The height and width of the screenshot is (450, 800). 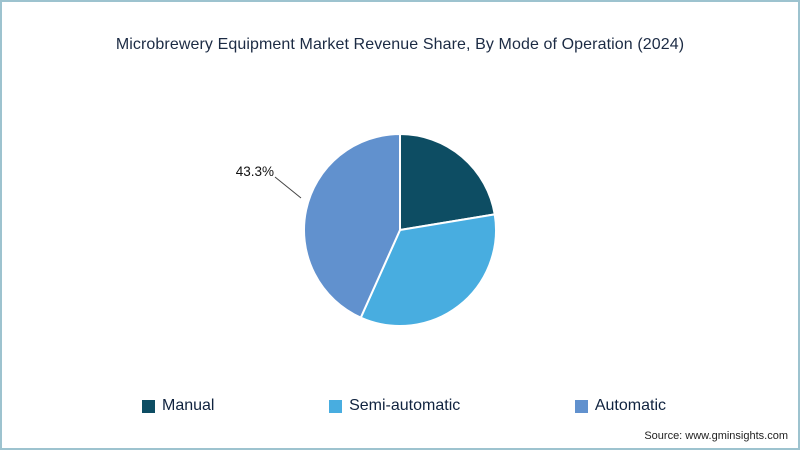 What do you see at coordinates (581, 406) in the screenshot?
I see `legend-swatch-automatic` at bounding box center [581, 406].